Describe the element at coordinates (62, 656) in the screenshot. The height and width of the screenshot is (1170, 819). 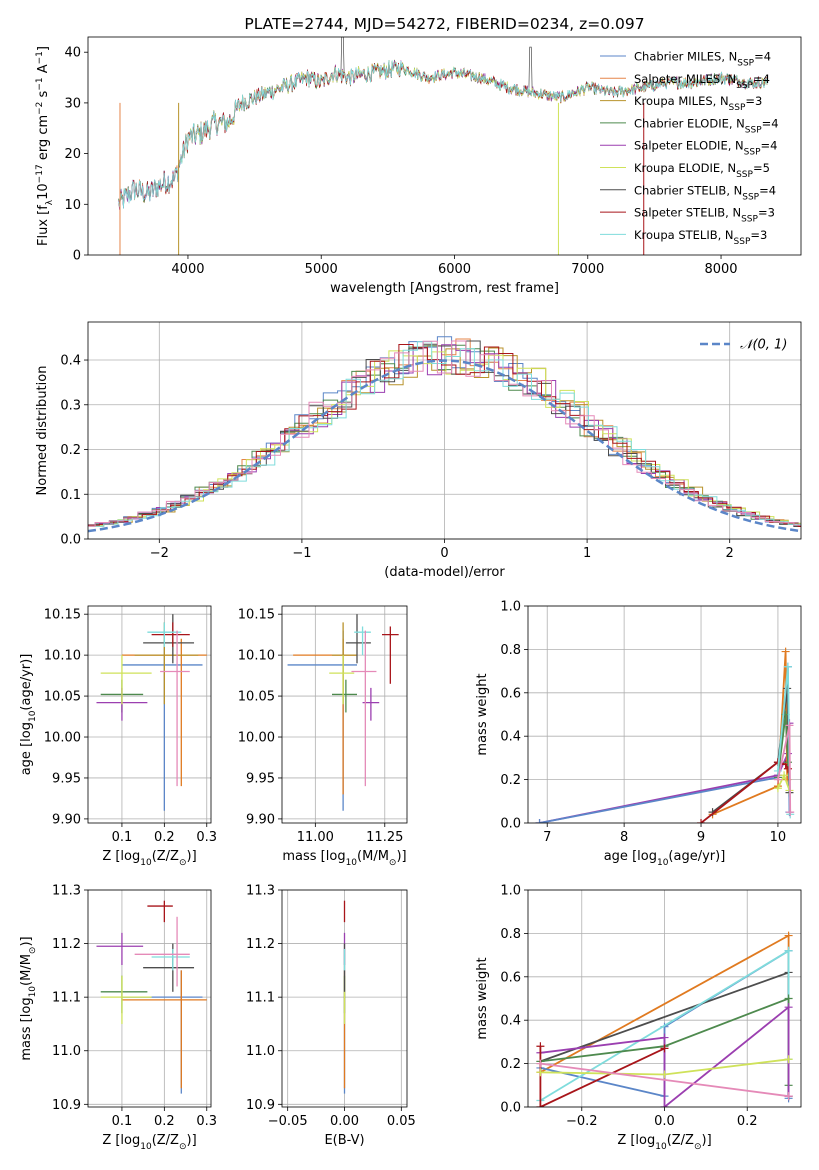
I see `y-tick-label: 10.10` at that location.